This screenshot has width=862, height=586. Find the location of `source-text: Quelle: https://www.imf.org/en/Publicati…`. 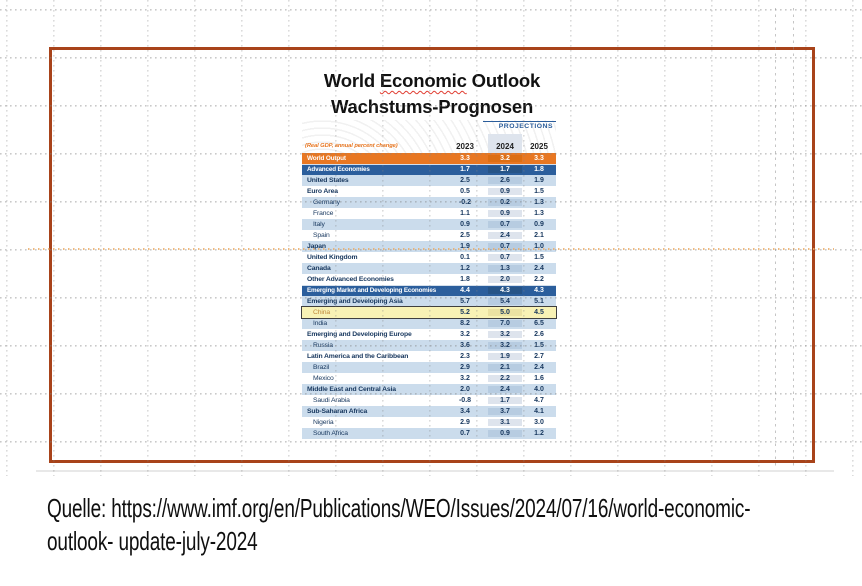

source-text: Quelle: https://www.imf.org/en/Publicati… is located at coordinates (399, 525).